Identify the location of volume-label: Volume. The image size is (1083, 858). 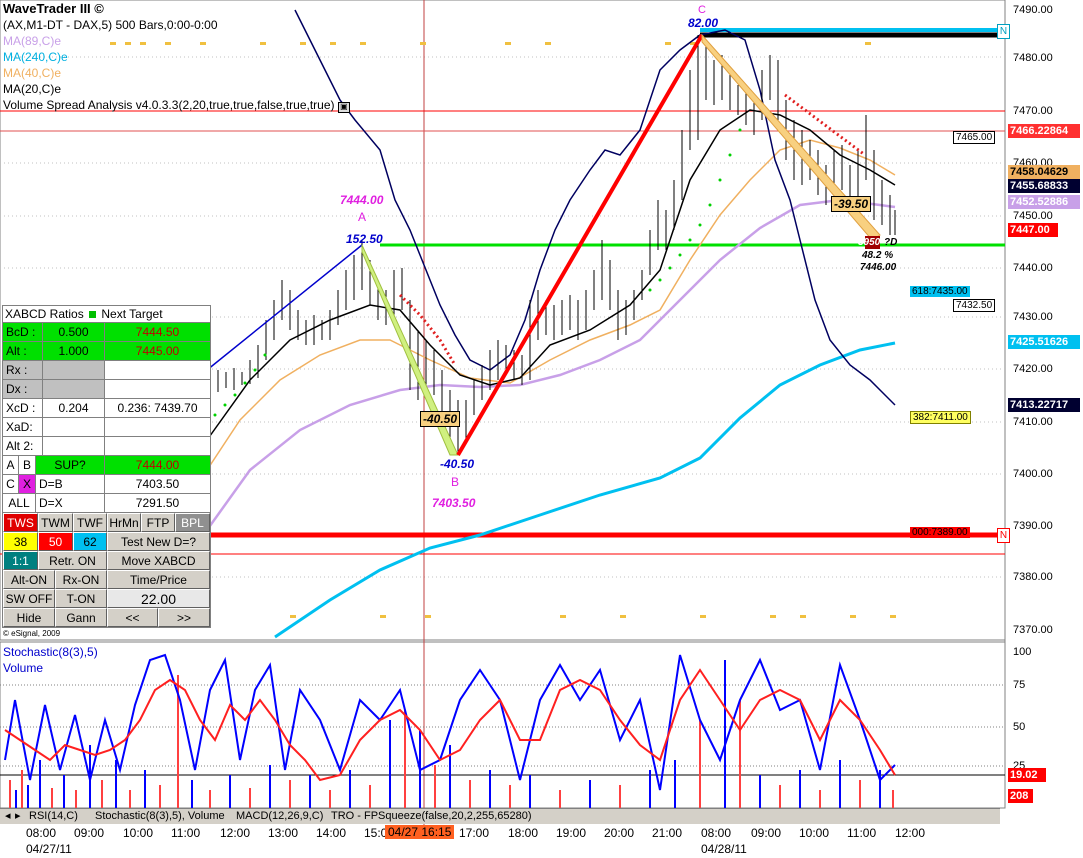
(23, 668).